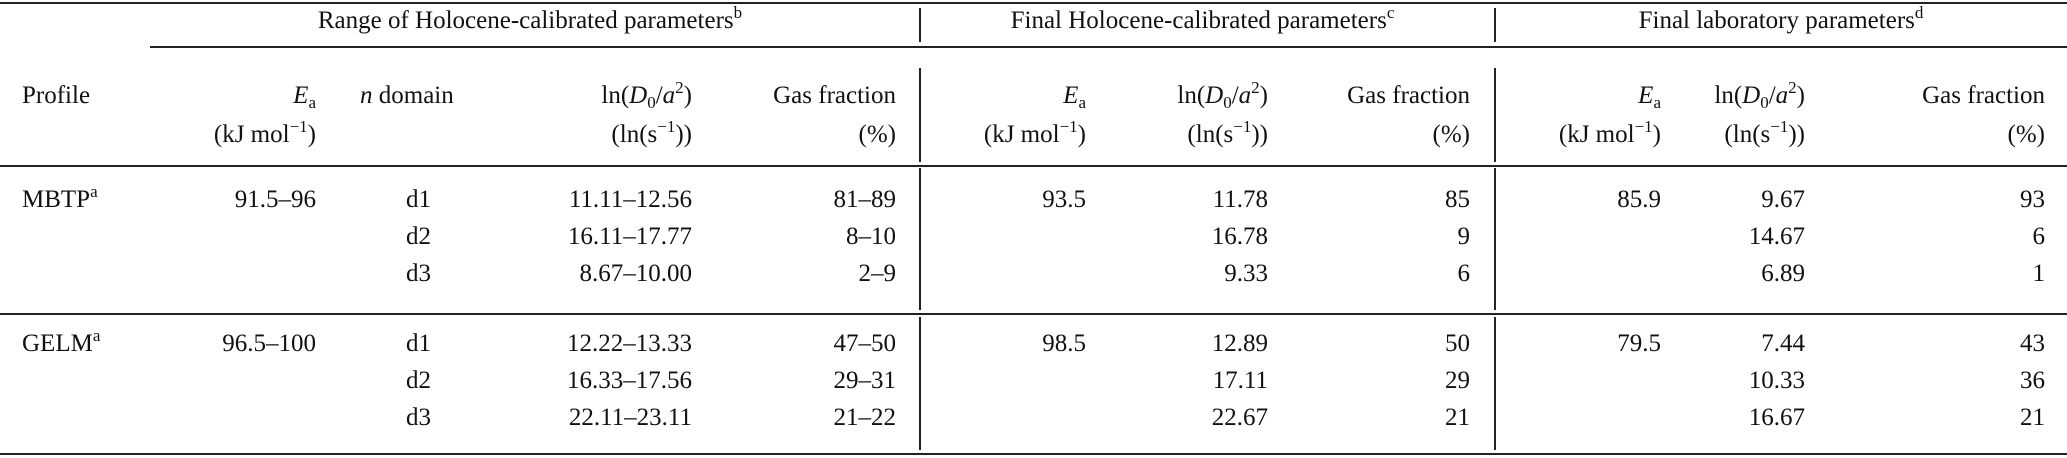 The image size is (2067, 458). Describe the element at coordinates (56, 95) in the screenshot. I see `col-header-profile: Profile` at that location.